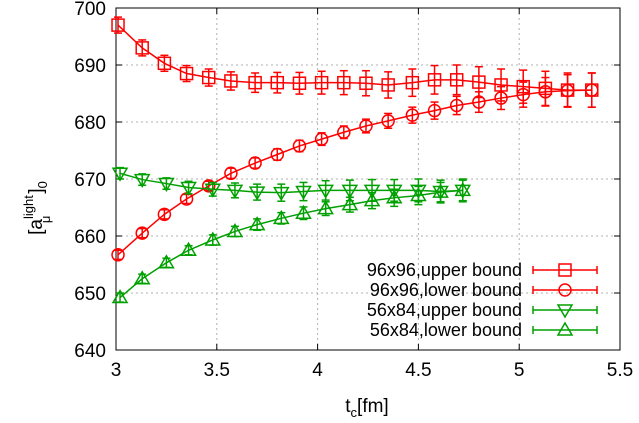 This screenshot has height=423, width=639. What do you see at coordinates (90, 294) in the screenshot?
I see `y-tick-label: 650` at bounding box center [90, 294].